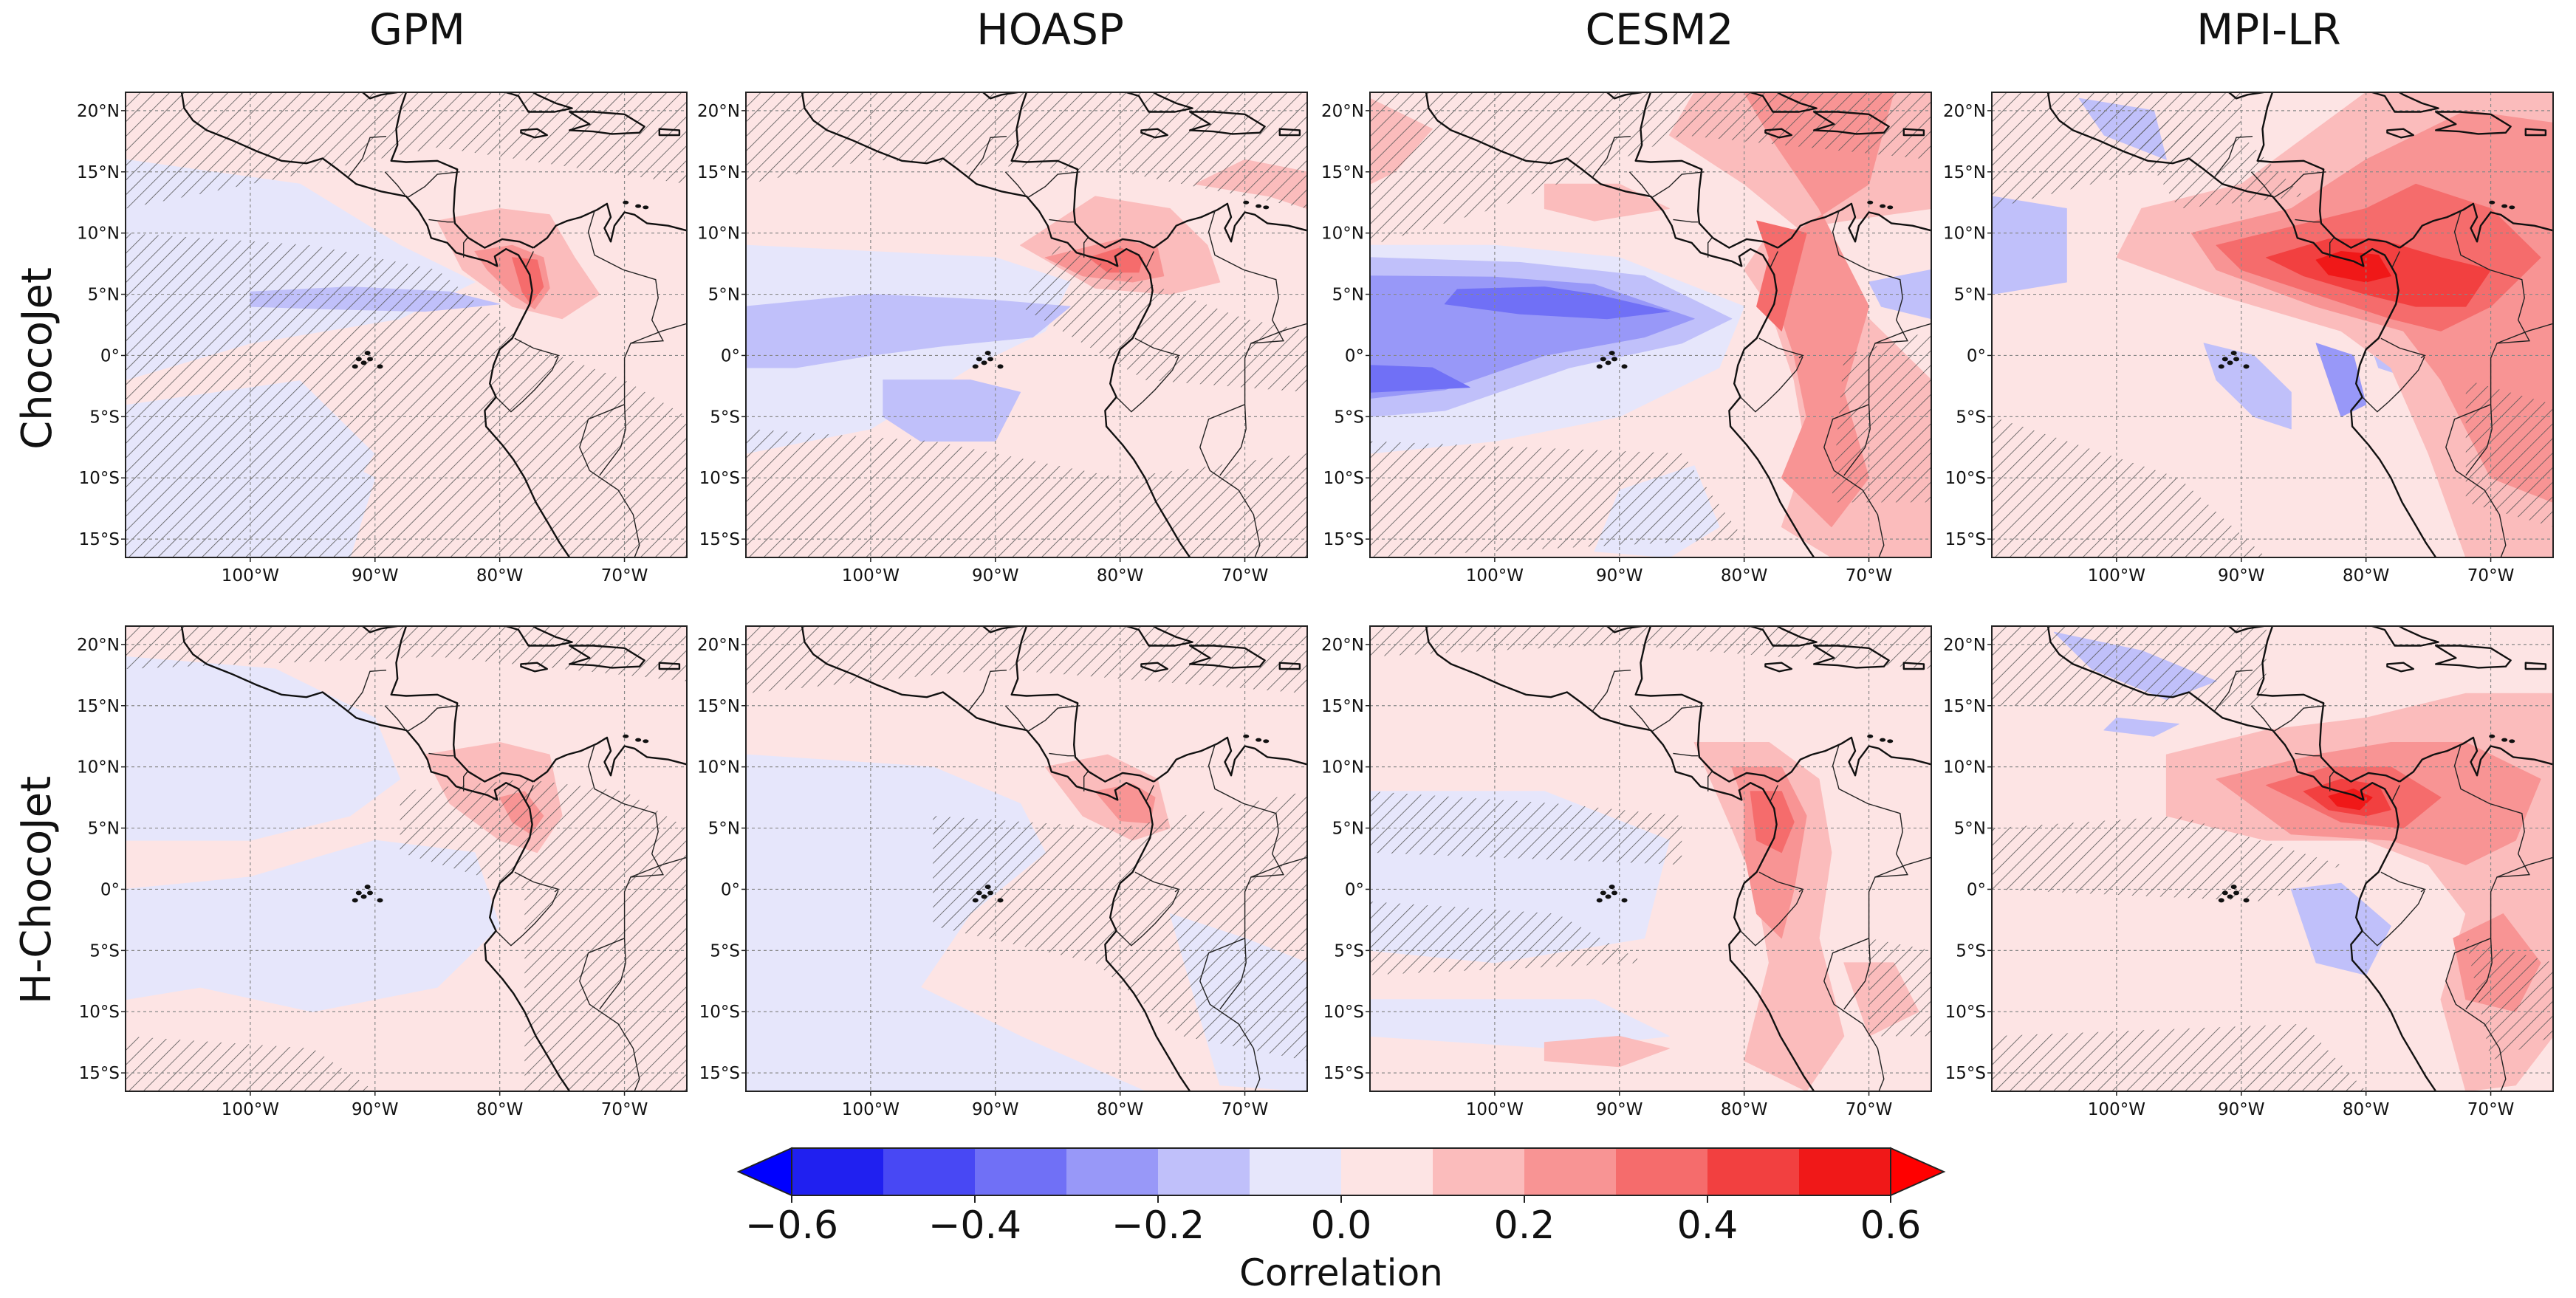  What do you see at coordinates (1976, 355) in the screenshot?
I see `y-tick-label: 0°` at bounding box center [1976, 355].